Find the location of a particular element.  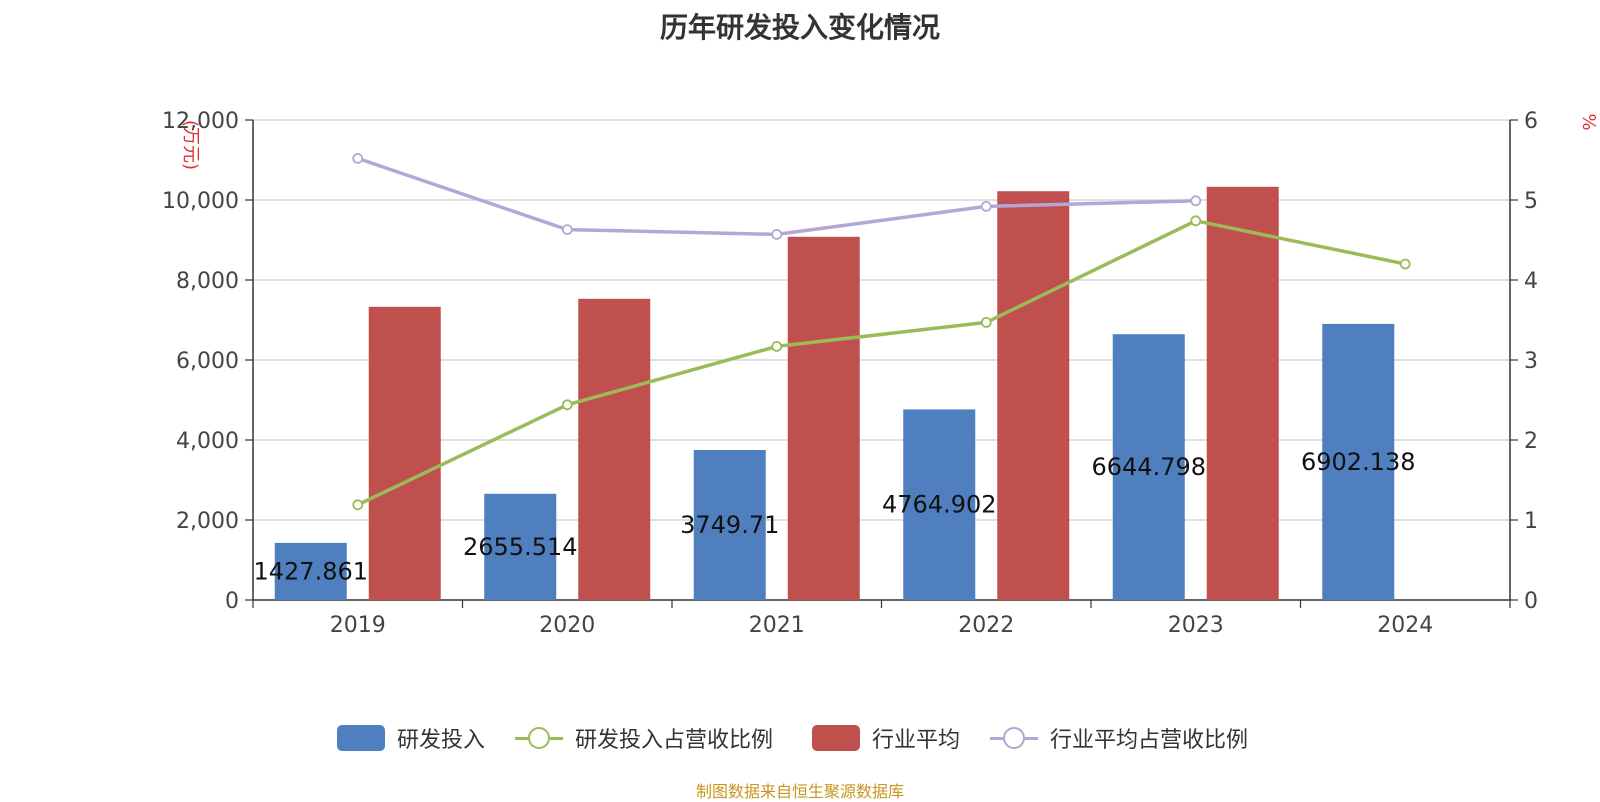

y-right-tick-label: 1 is located at coordinates (1531, 521).